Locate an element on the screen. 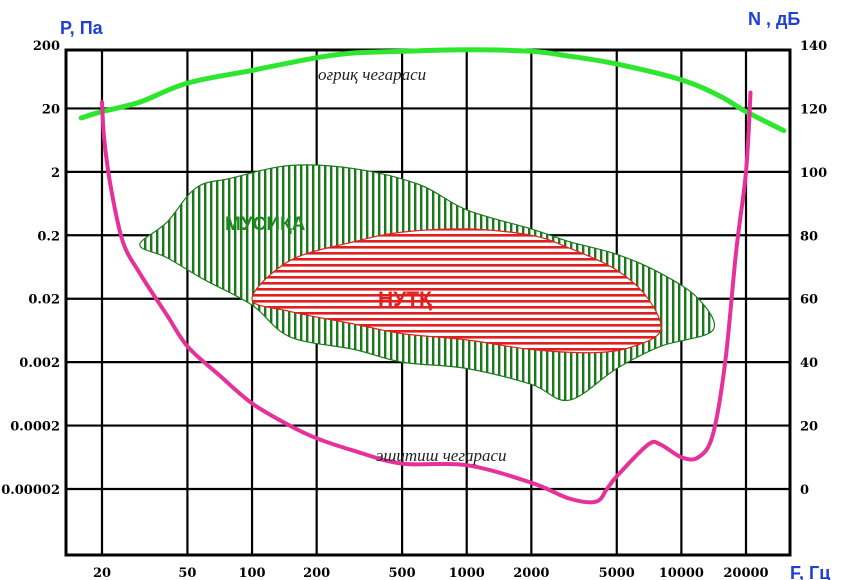 This screenshot has height=580, width=851. x-tick-label: 20 is located at coordinates (102, 573).